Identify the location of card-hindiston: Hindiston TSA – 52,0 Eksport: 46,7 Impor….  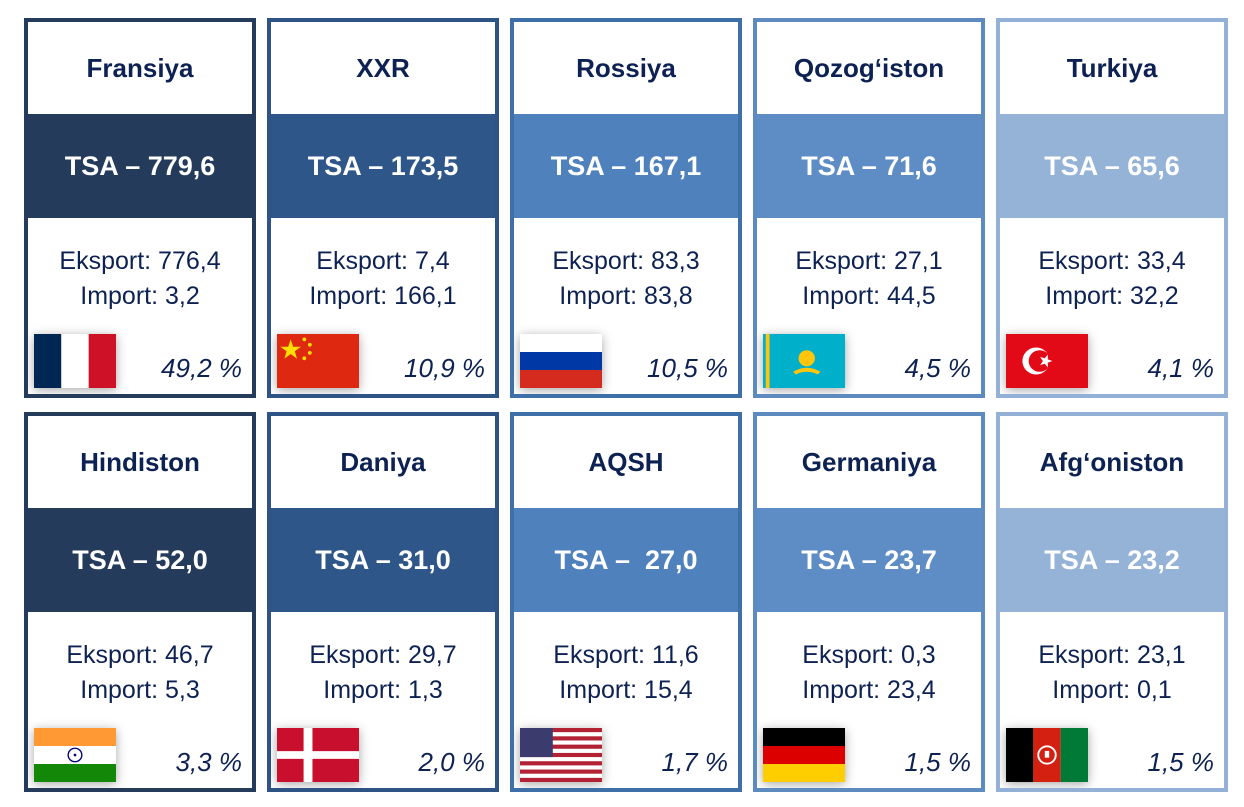
(140, 602).